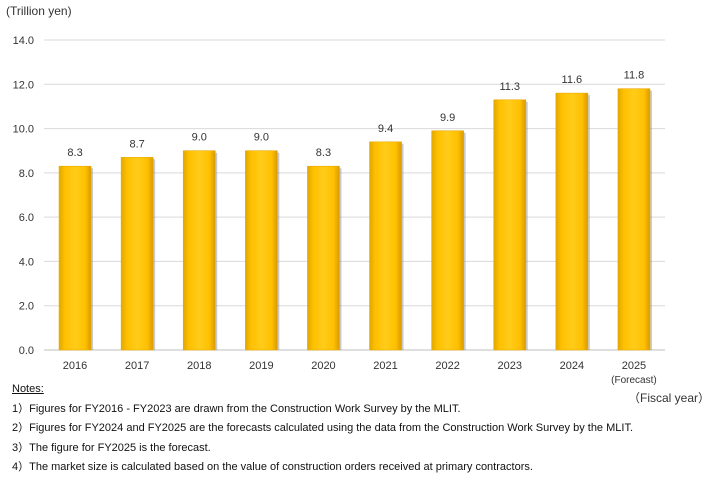  Describe the element at coordinates (26, 174) in the screenshot. I see `y-tick-label: 8.0` at that location.